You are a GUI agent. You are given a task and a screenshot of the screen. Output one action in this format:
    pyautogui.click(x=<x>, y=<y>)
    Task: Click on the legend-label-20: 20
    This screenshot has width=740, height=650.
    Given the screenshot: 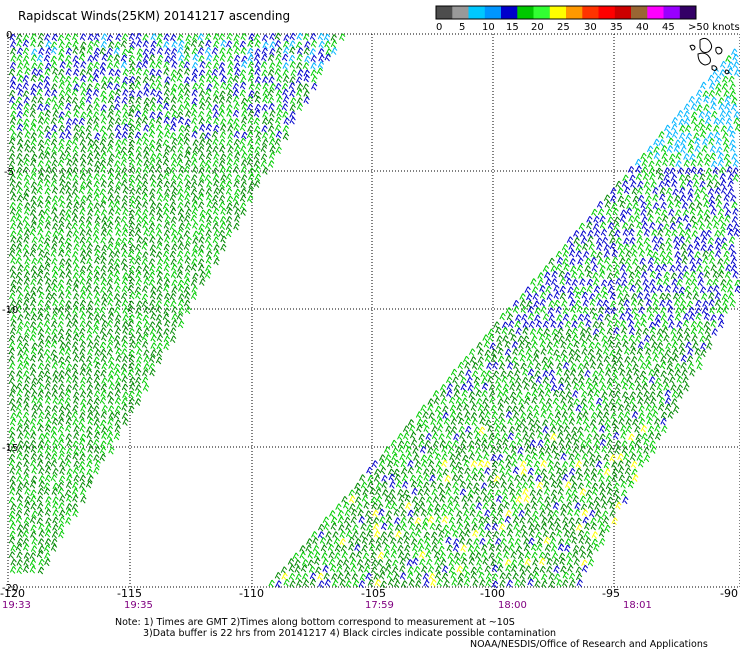 What is the action you would take?
    pyautogui.click(x=537, y=27)
    